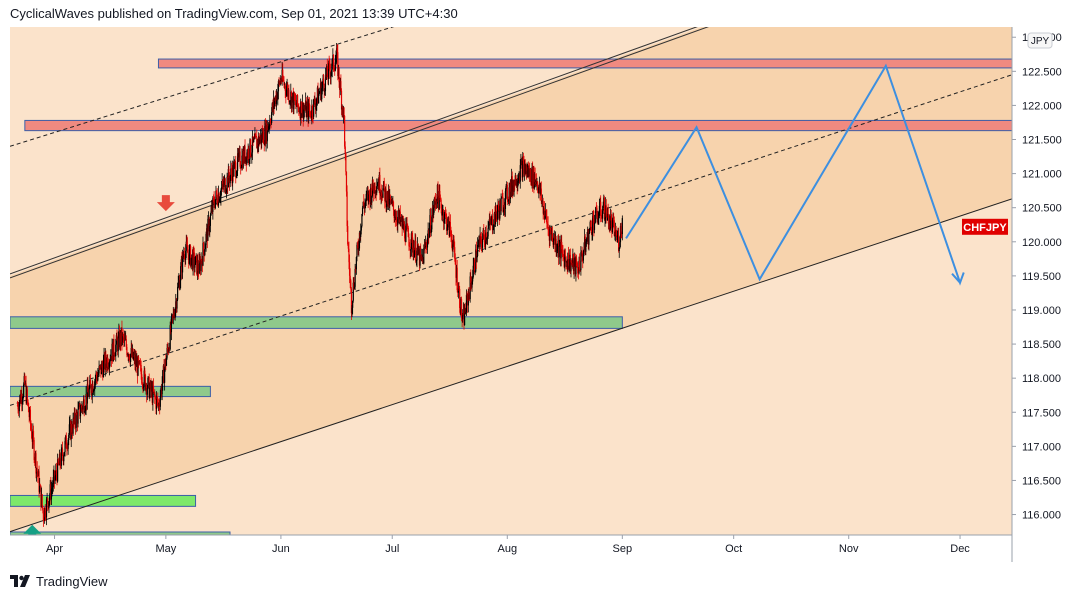  What do you see at coordinates (20, 581) in the screenshot?
I see `tradingview-logo-icon` at bounding box center [20, 581].